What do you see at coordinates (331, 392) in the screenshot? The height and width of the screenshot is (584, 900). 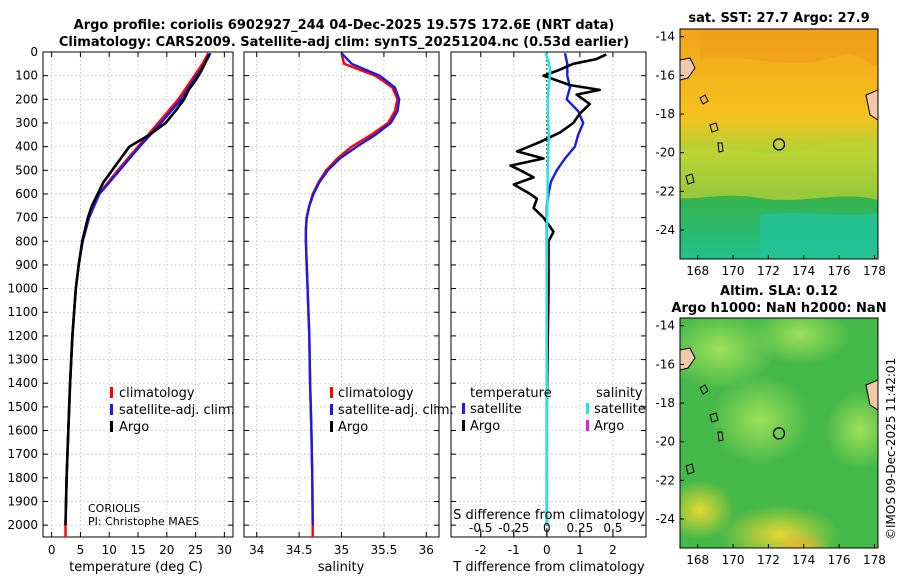 I see `legend-swatch-climatology` at bounding box center [331, 392].